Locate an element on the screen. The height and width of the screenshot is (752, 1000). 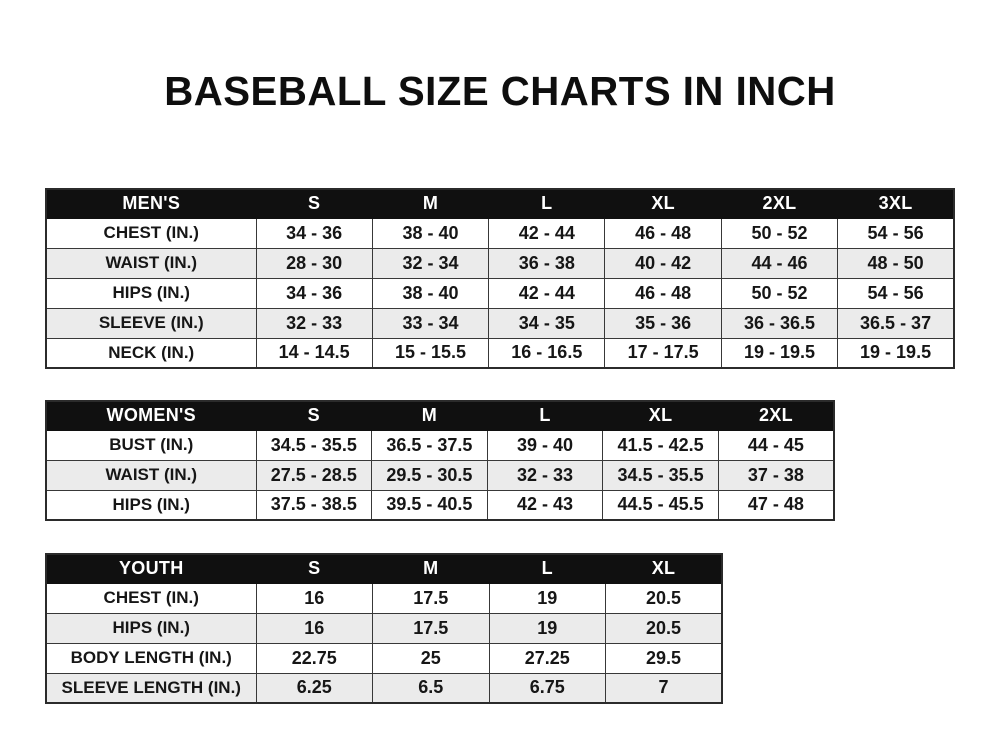
size-value-cell: 36 - 38 is located at coordinates (547, 263).